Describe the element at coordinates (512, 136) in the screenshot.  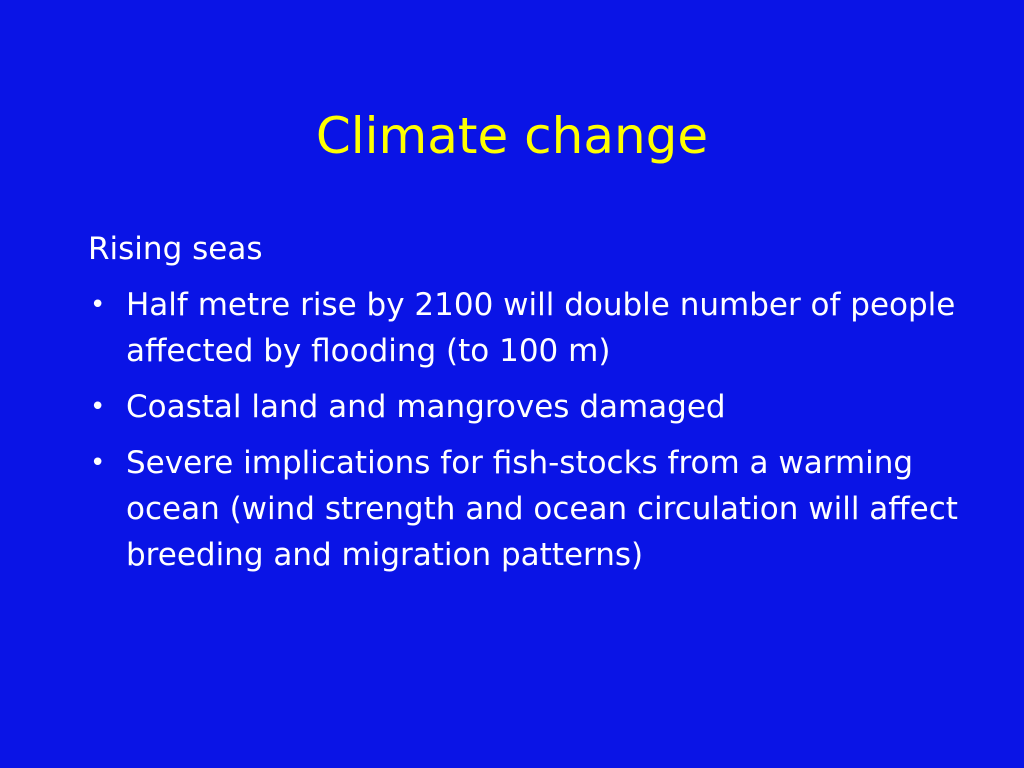
I see `slide-title: Climate change` at that location.